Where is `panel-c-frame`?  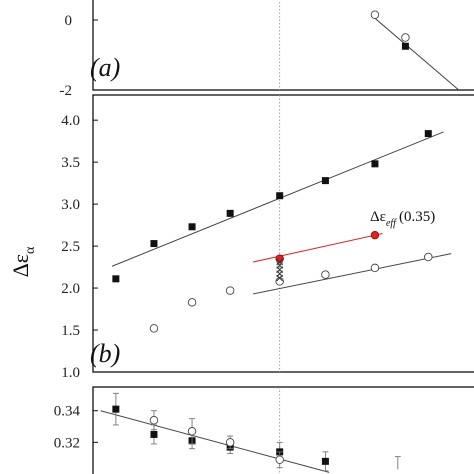
panel-c-frame is located at coordinates (283, 430).